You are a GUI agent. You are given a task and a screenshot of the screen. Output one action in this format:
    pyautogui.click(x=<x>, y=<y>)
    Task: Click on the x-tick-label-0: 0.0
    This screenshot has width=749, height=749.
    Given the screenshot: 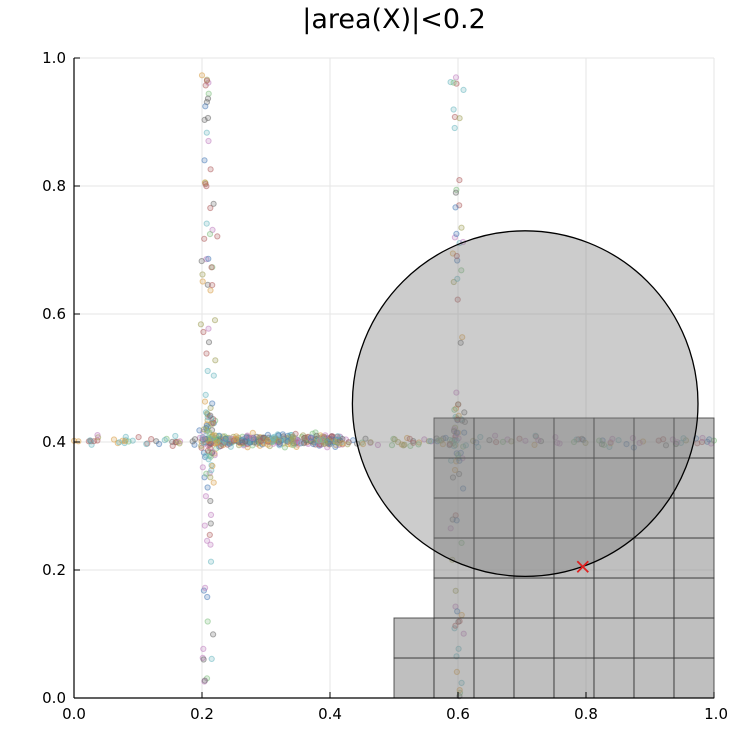 What is the action you would take?
    pyautogui.click(x=74, y=714)
    